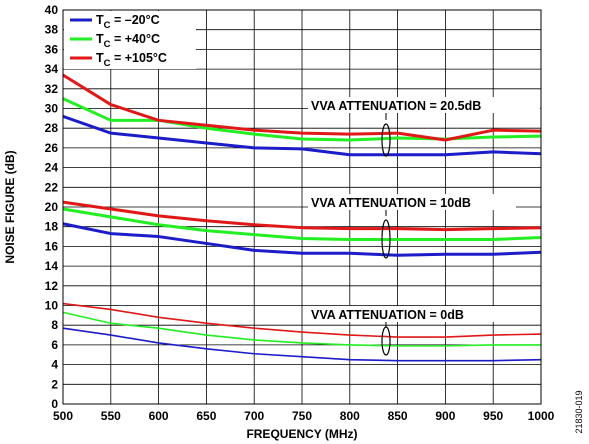 Image resolution: width=589 pixels, height=444 pixels. I want to click on figure-id: 21830-019, so click(579, 411).